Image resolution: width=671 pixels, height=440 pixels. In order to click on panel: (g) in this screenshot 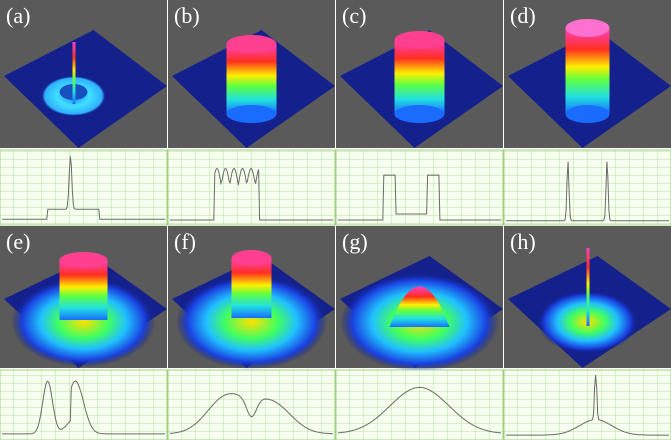, I will do `click(419, 333)`.